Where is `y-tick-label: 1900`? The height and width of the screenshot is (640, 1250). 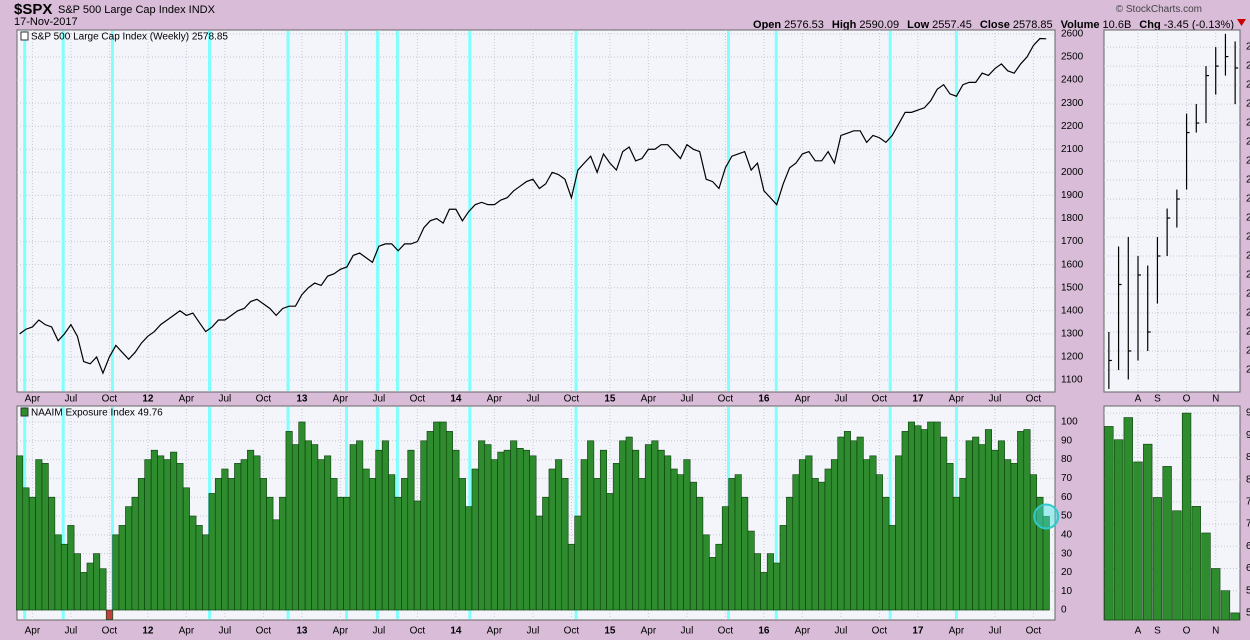 y-tick-label: 1900 is located at coordinates (1072, 195).